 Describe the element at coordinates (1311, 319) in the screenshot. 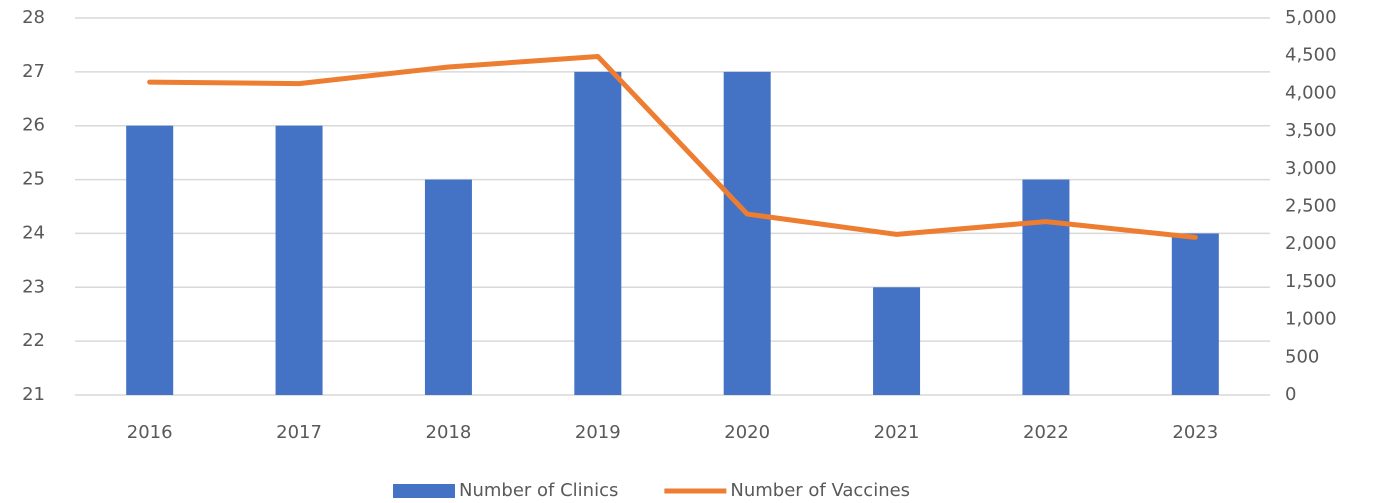

I see `y2-tick-label: 1,000` at that location.